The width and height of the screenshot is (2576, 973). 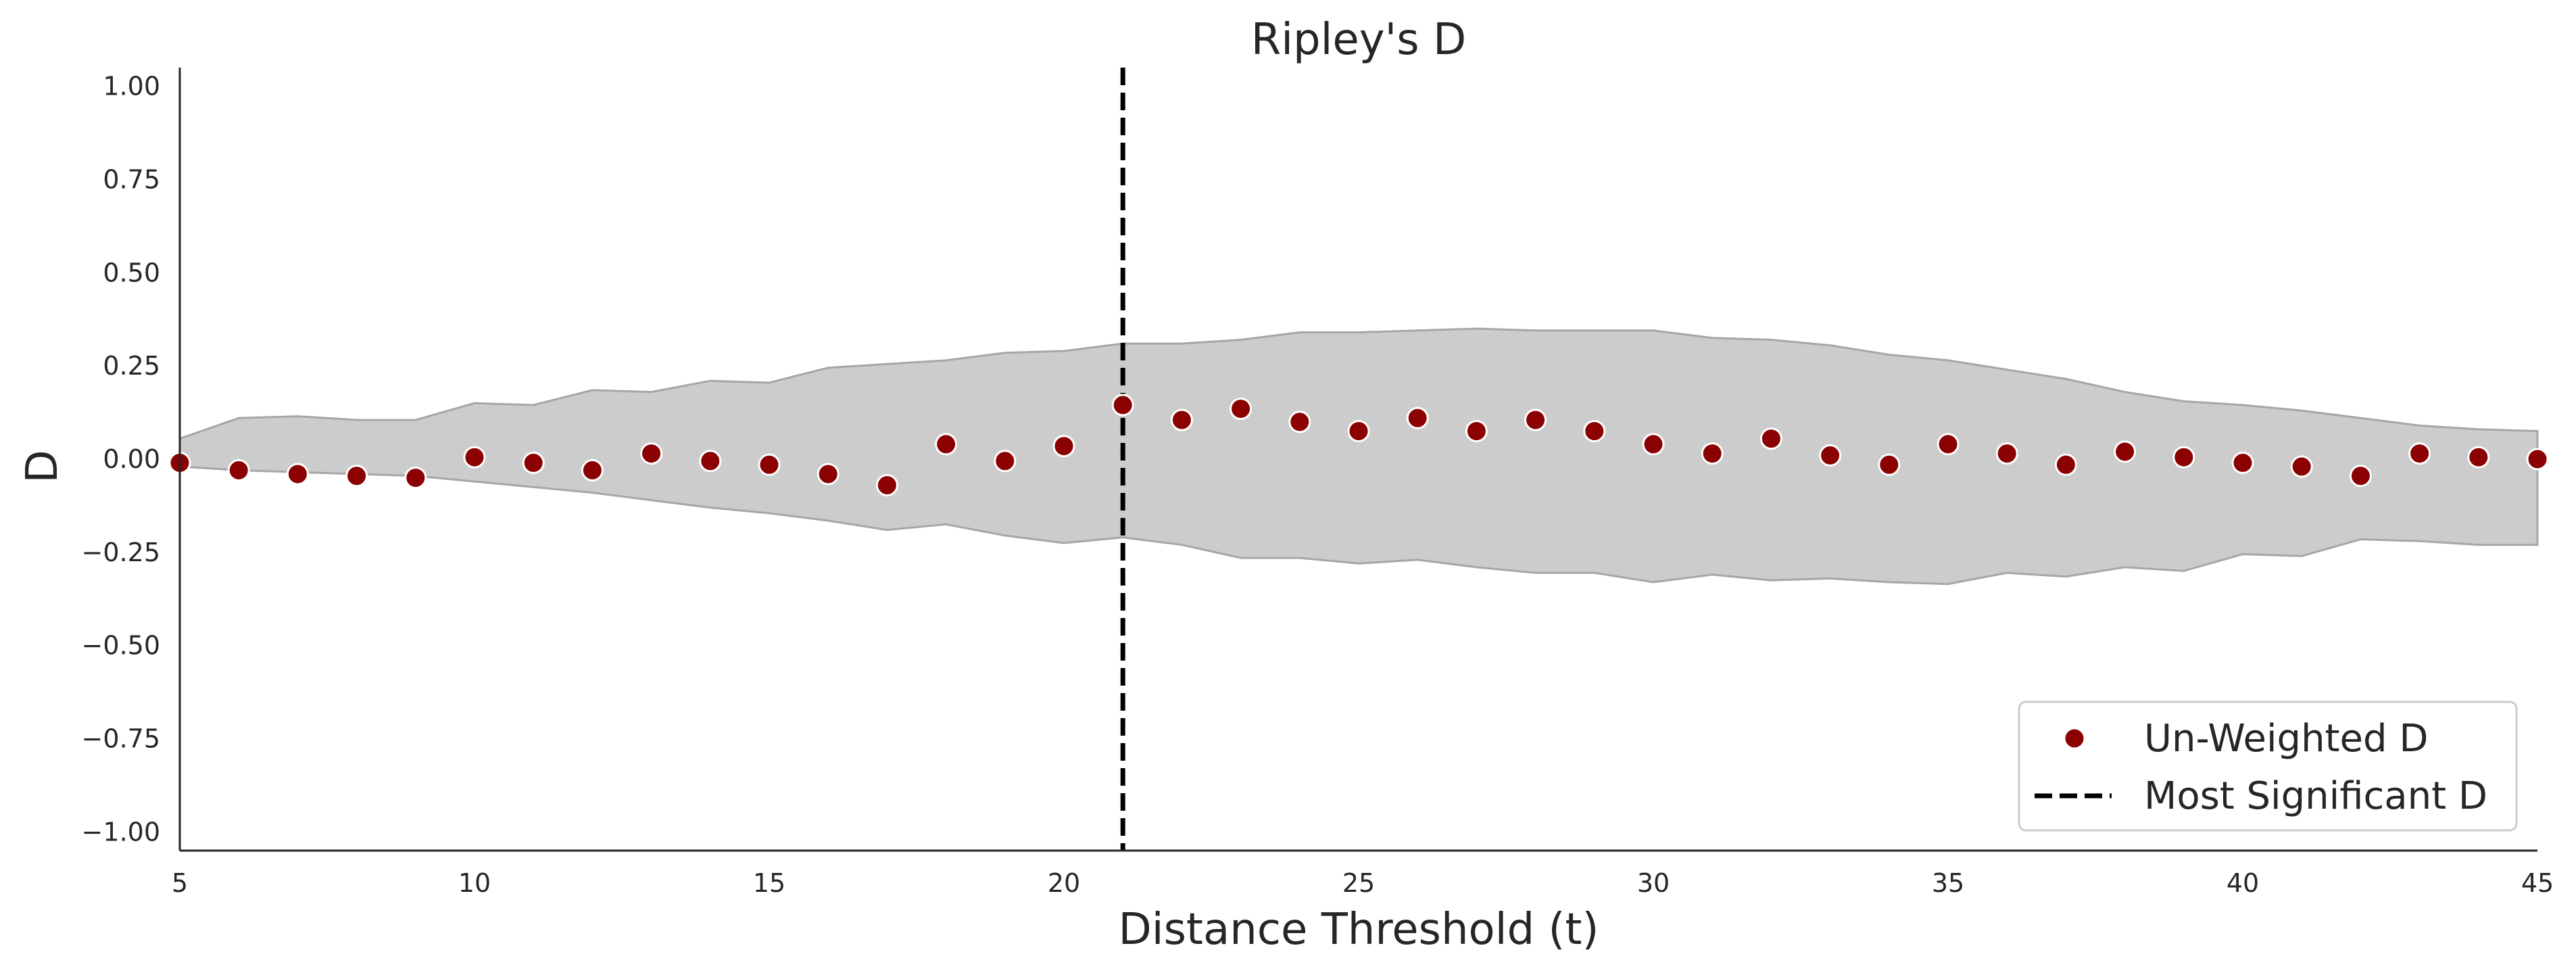 I want to click on y-tick-label: −0.75, so click(x=121, y=739).